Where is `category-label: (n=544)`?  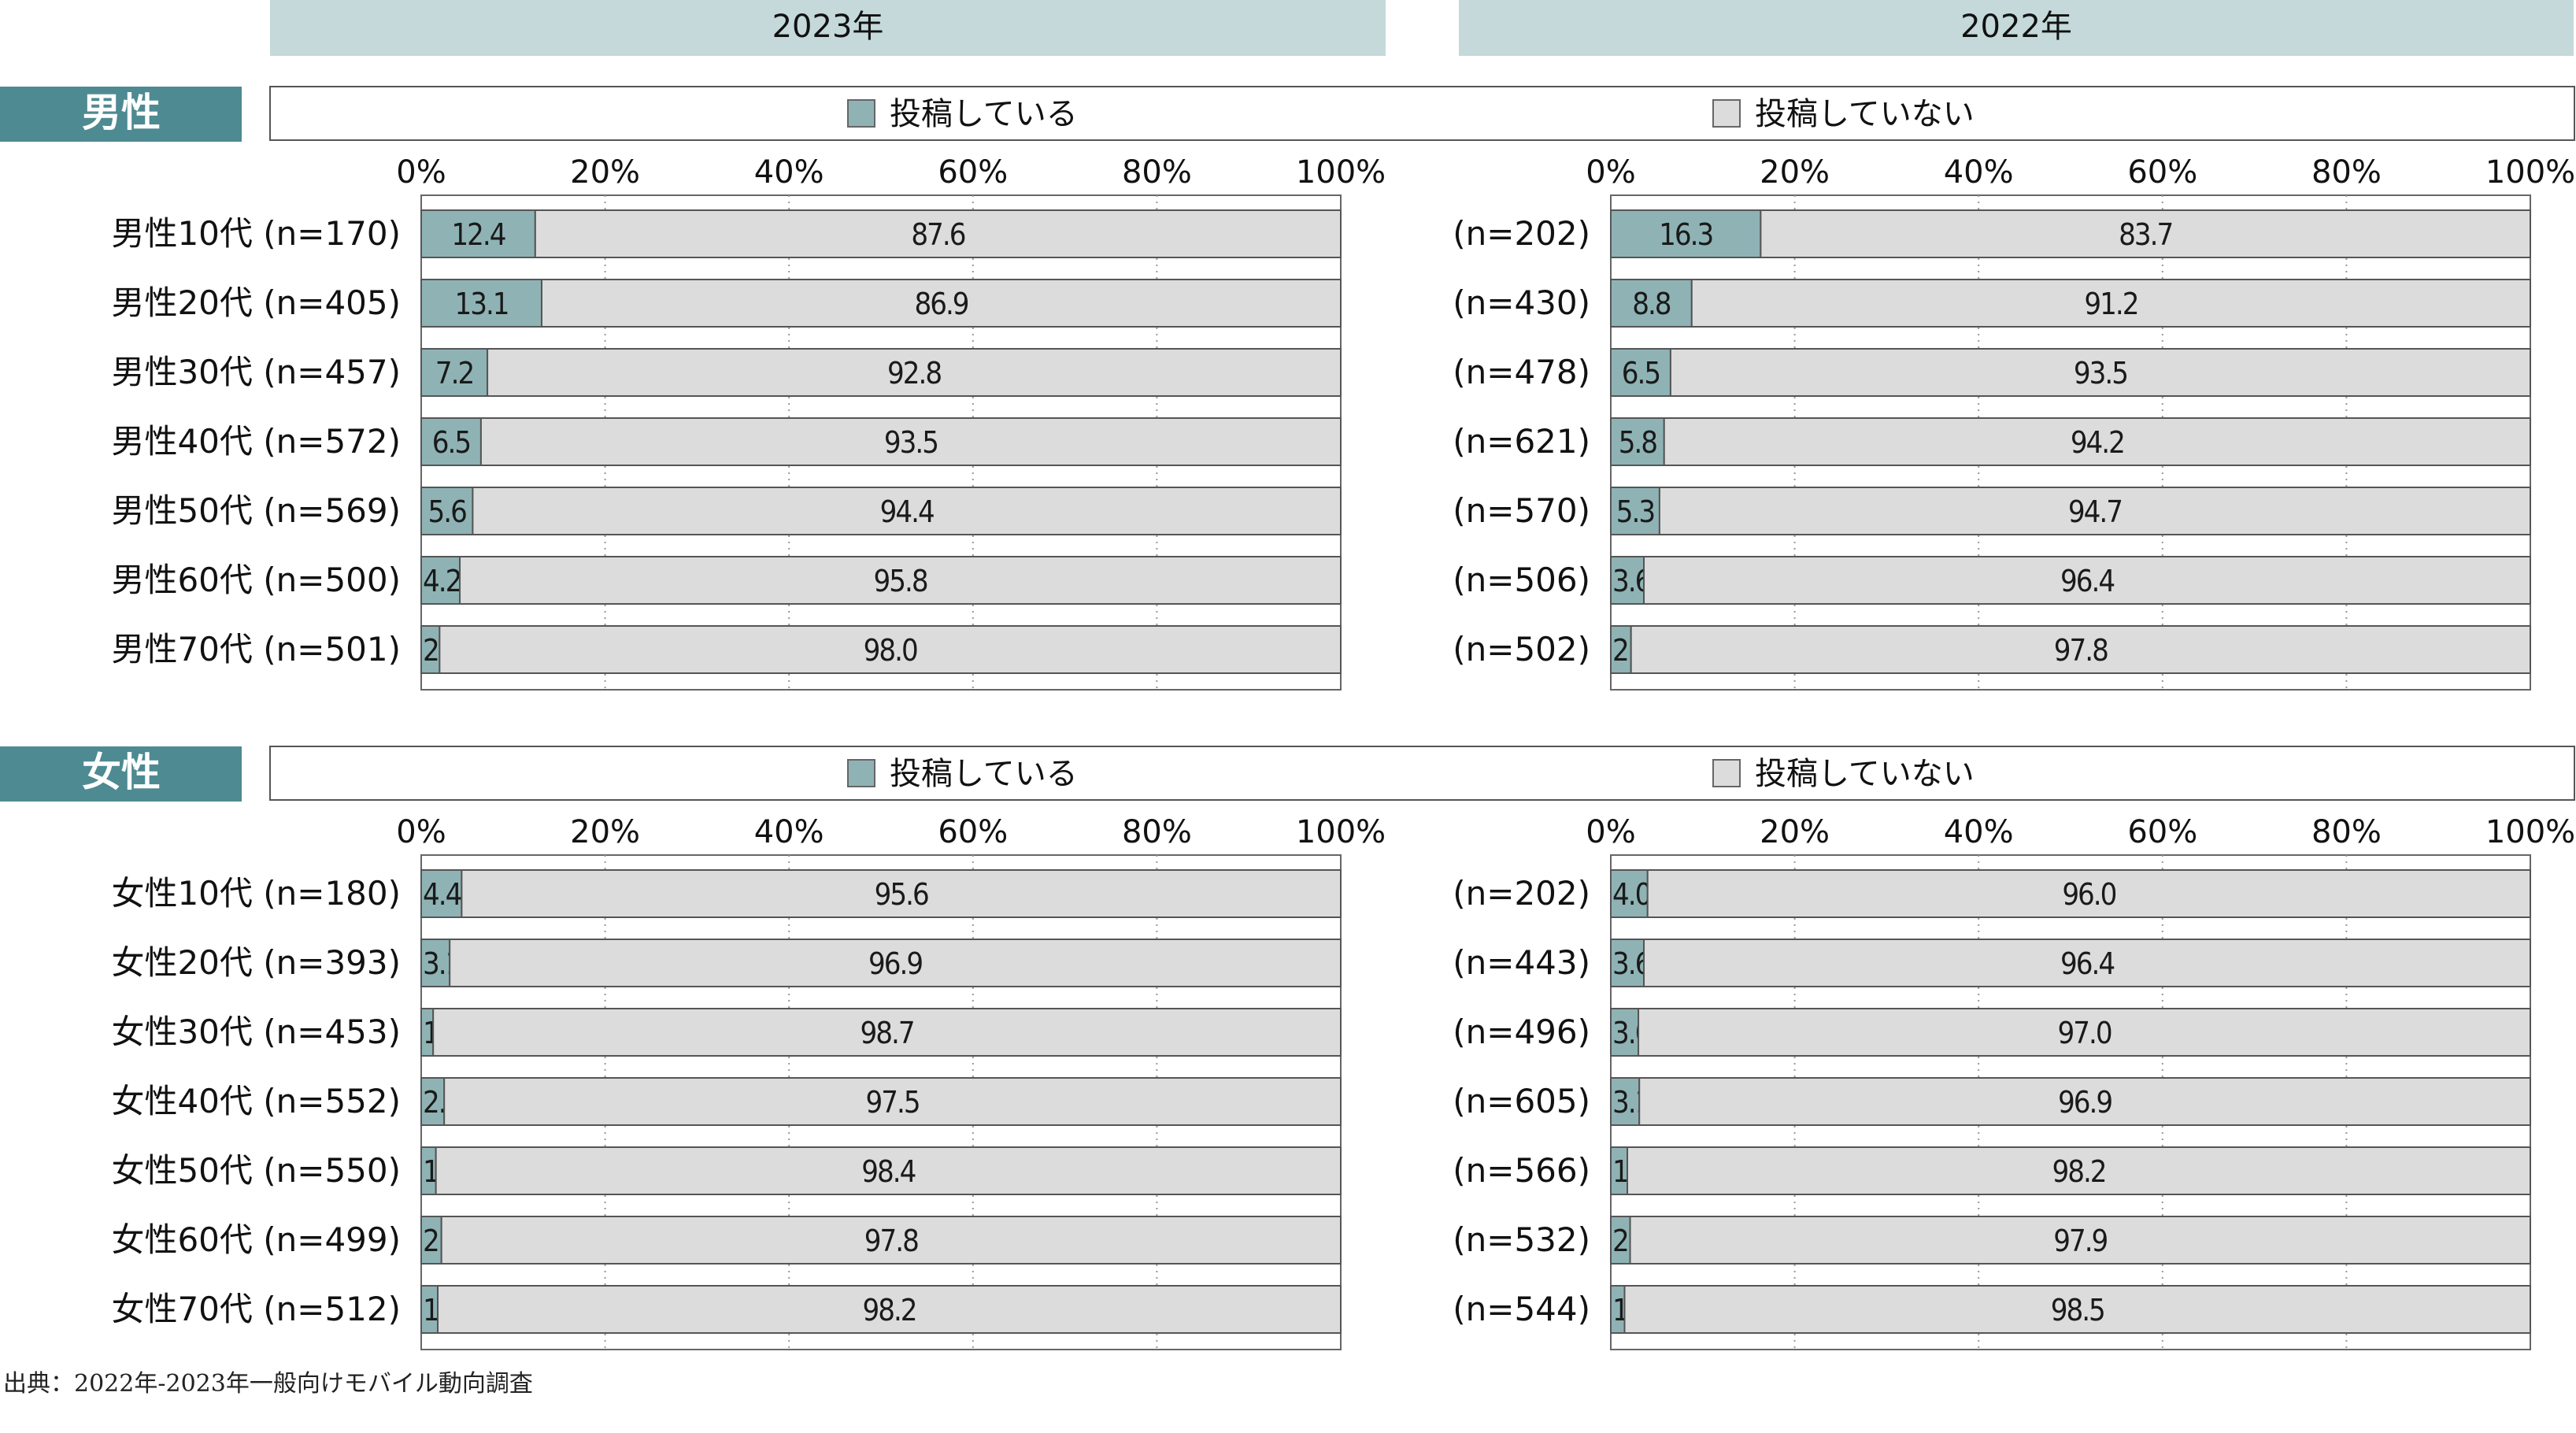 category-label: (n=544) is located at coordinates (1521, 1309).